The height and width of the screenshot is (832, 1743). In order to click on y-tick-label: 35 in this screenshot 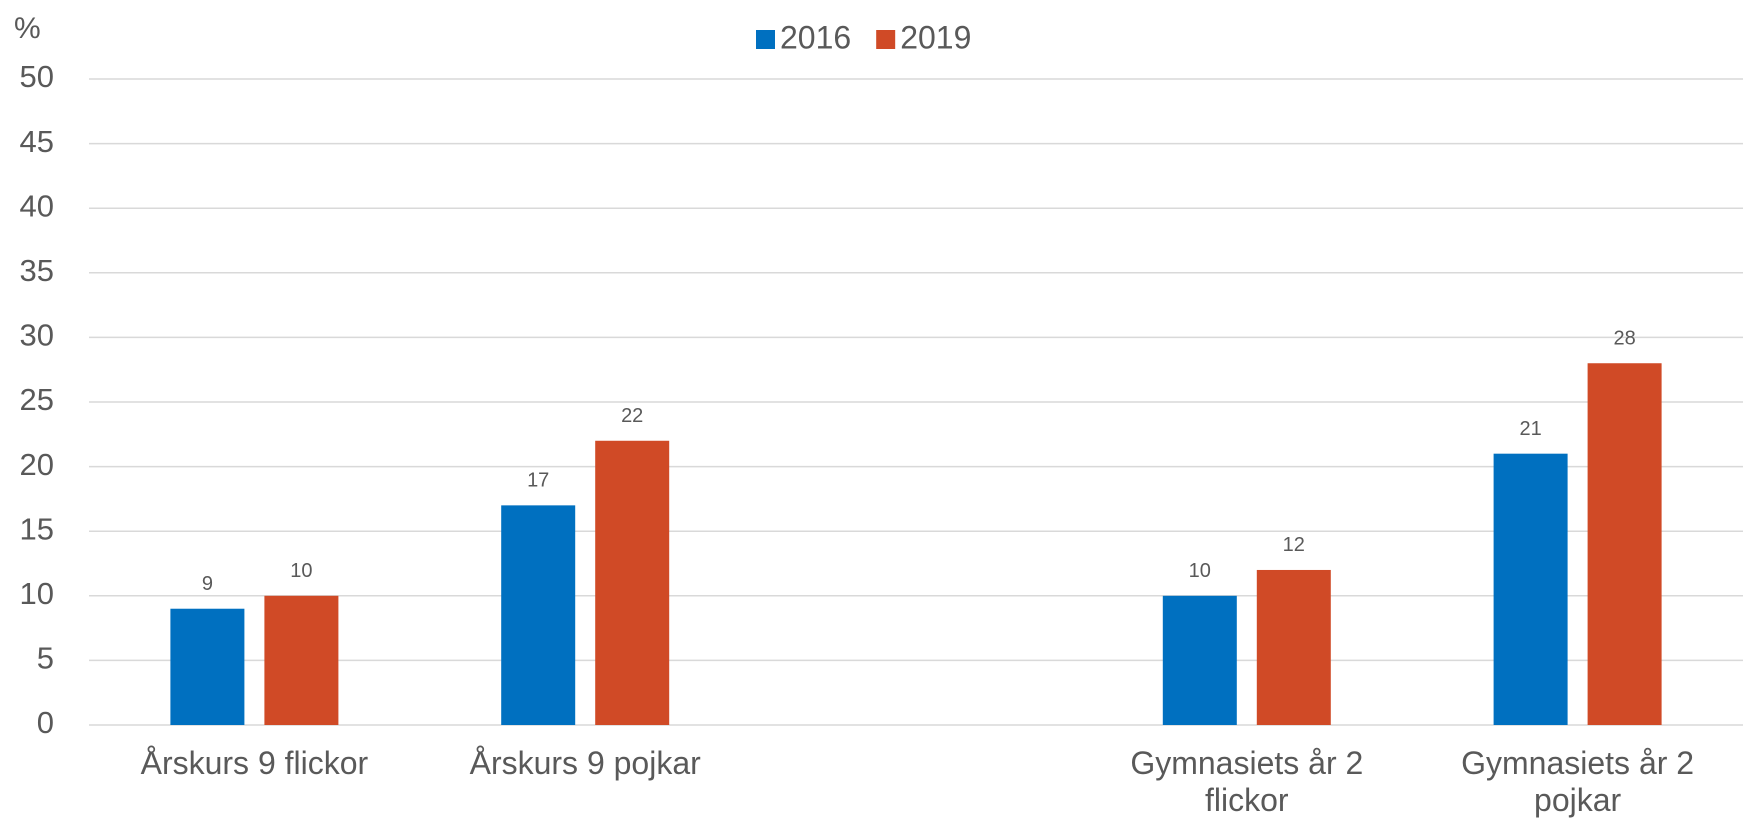, I will do `click(37, 270)`.